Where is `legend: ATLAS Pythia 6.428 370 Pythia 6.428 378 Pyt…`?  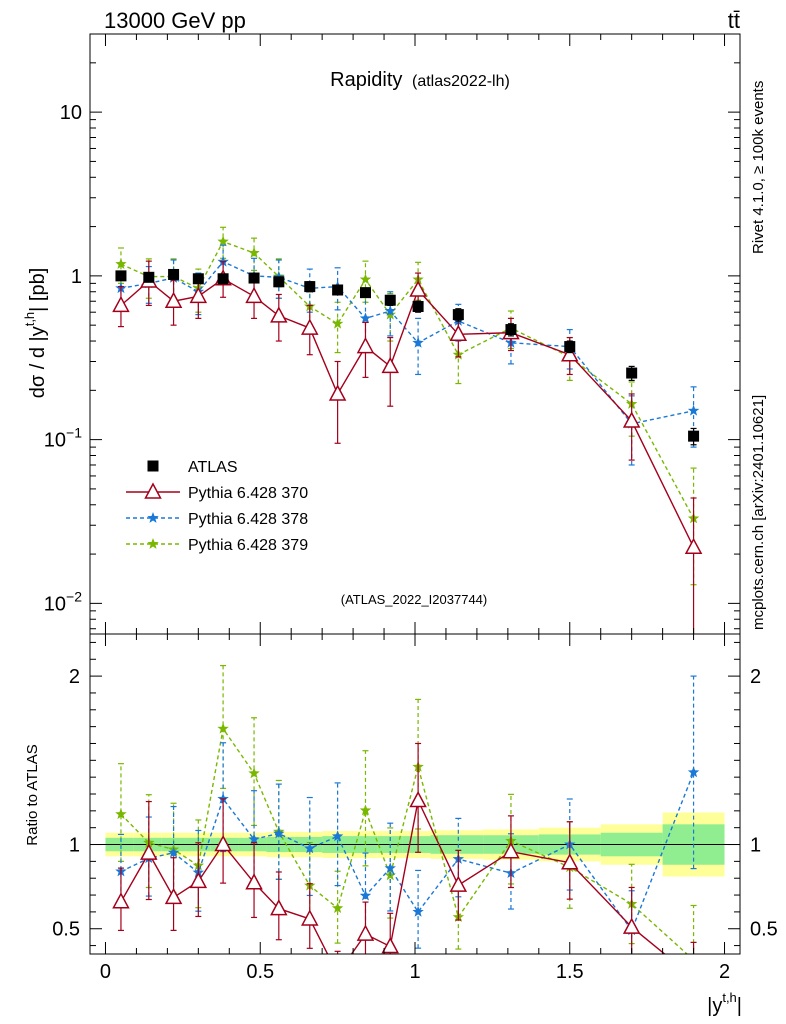 legend: ATLAS Pythia 6.428 370 Pythia 6.428 378 Pyt… is located at coordinates (217, 506).